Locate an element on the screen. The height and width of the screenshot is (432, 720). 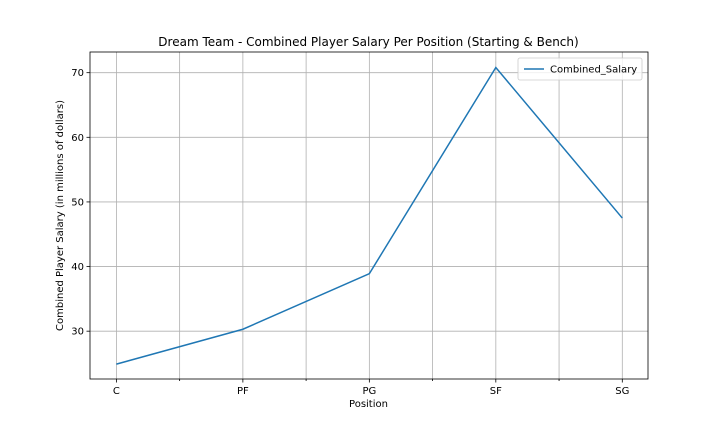
x-tick-label: SG is located at coordinates (622, 391).